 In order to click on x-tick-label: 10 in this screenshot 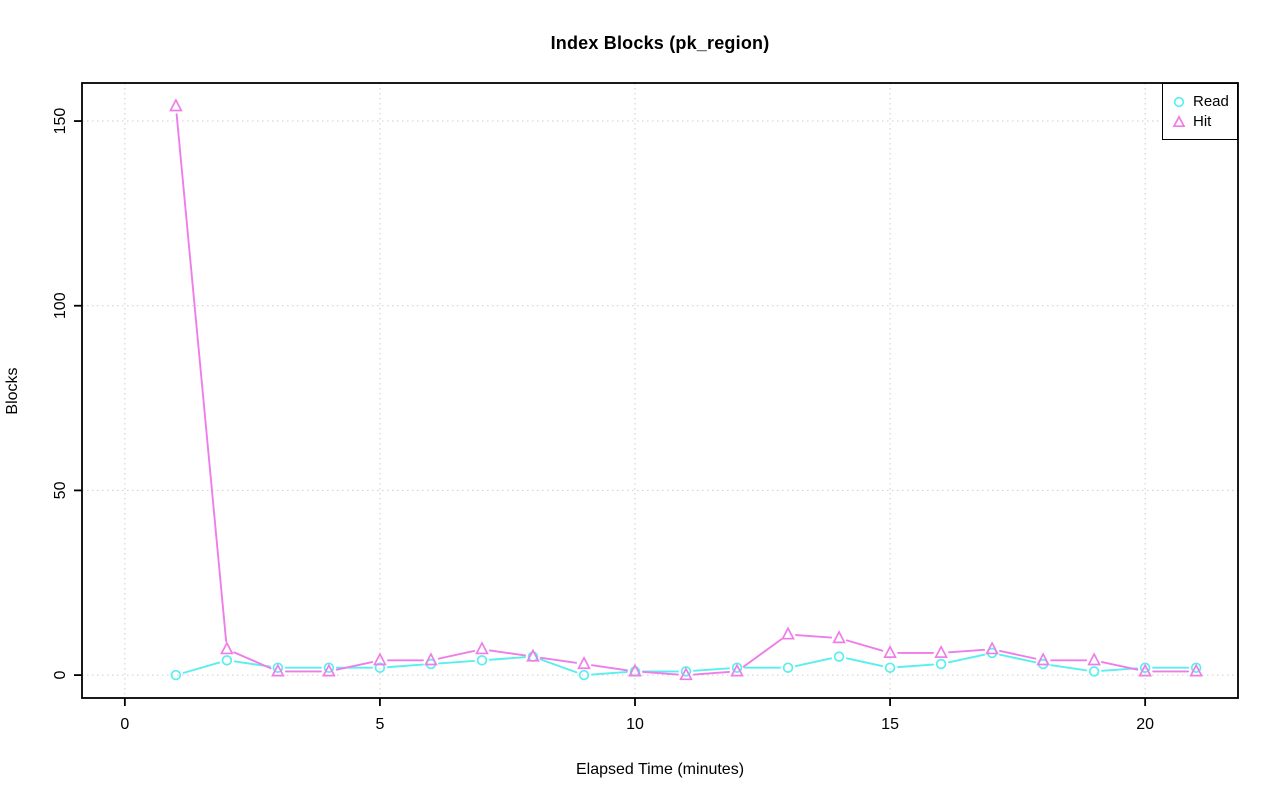, I will do `click(635, 724)`.